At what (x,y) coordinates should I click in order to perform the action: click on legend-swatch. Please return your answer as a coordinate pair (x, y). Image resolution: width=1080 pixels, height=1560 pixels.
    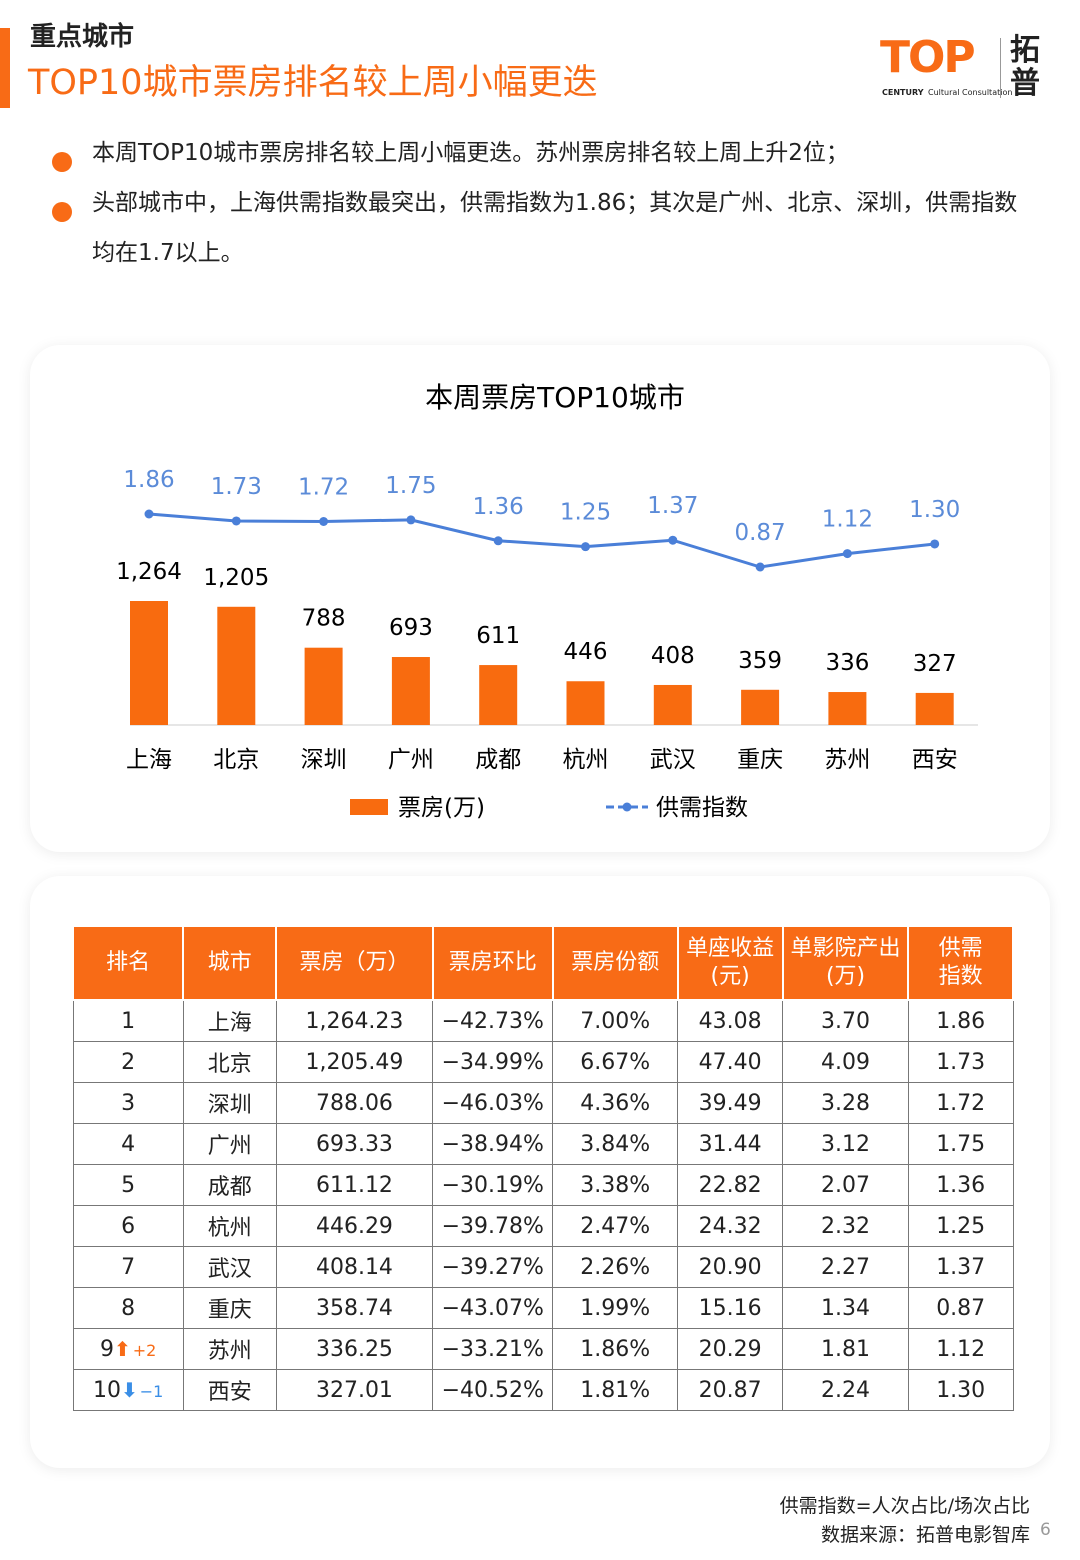
    Looking at the image, I should click on (627, 807).